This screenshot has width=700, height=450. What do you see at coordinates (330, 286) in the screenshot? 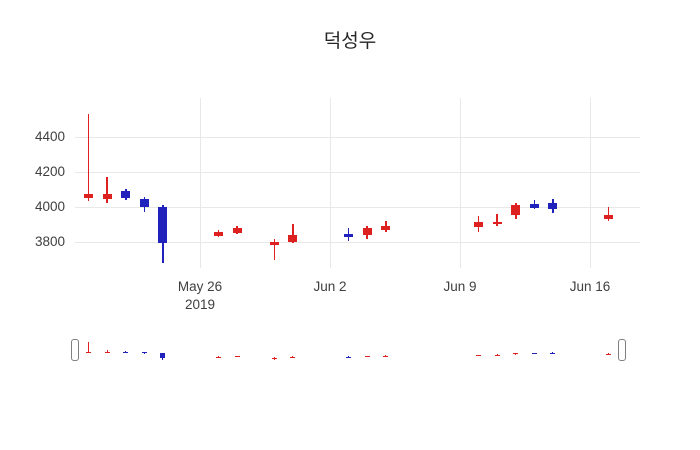
I see `x-tick-label: Jun 2` at bounding box center [330, 286].